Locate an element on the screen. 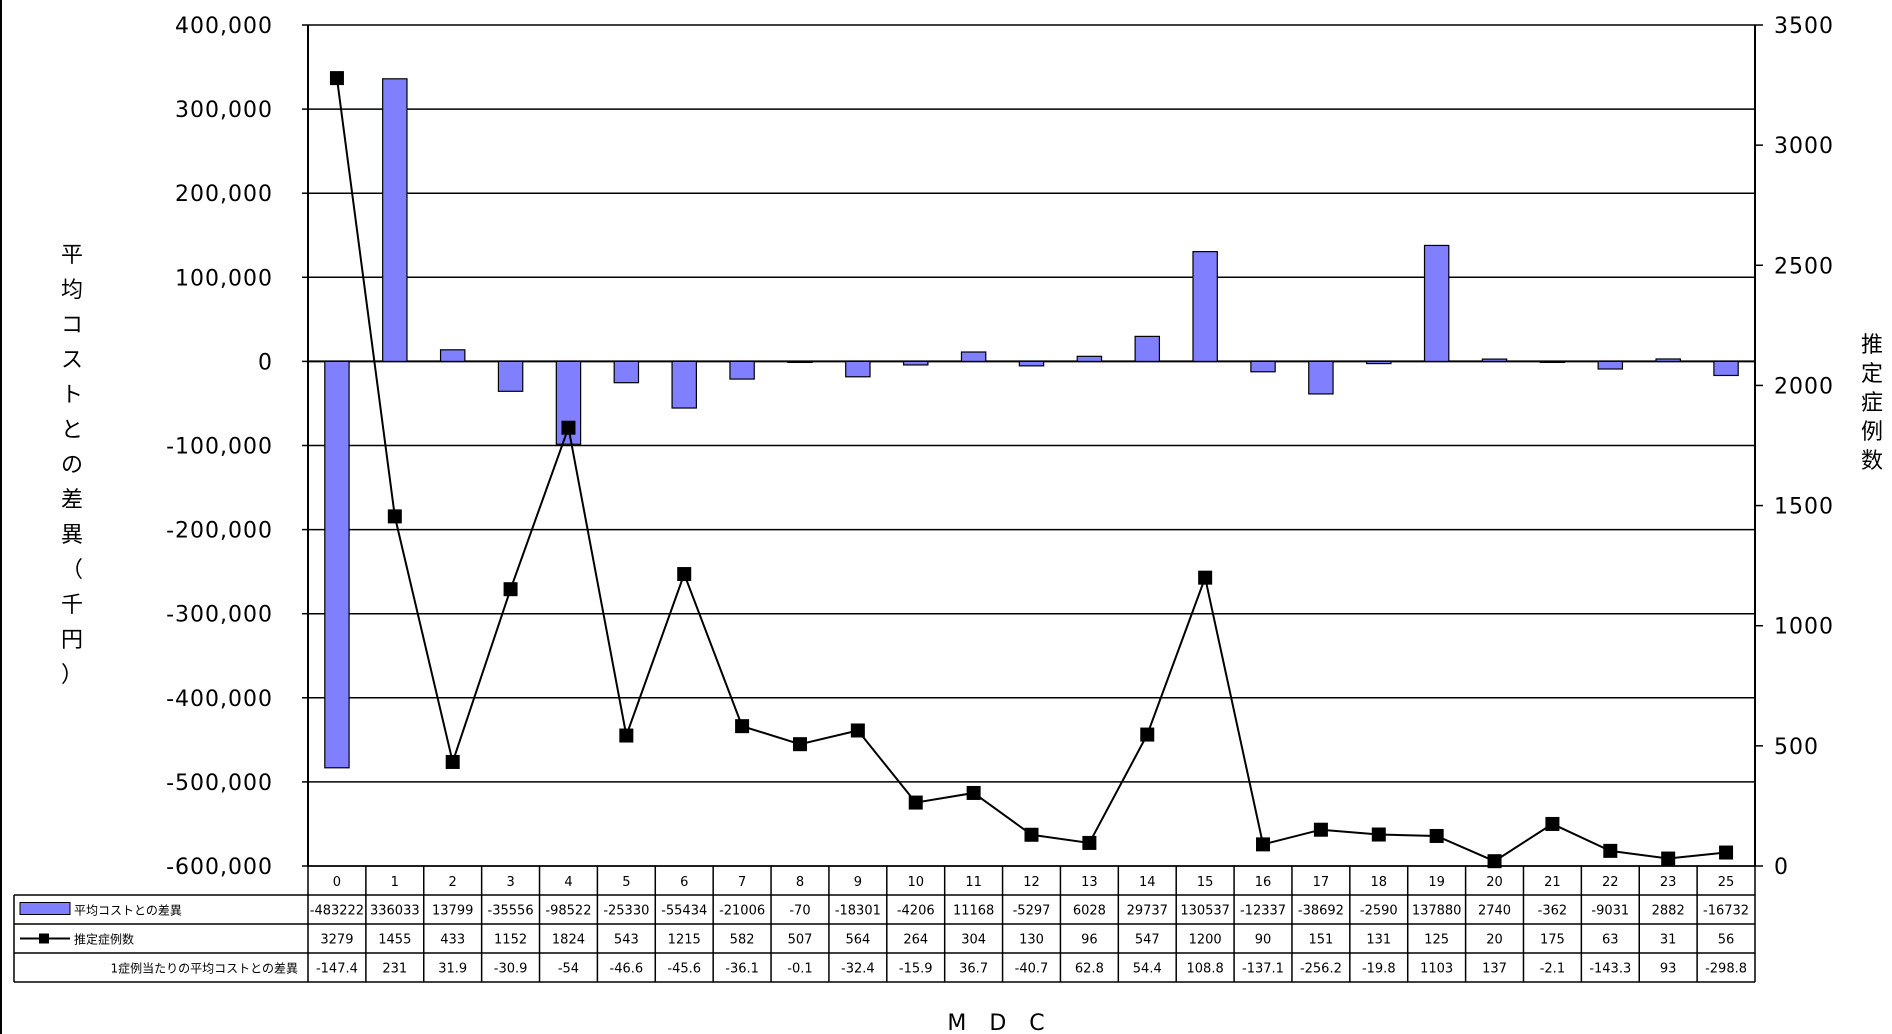 The image size is (1892, 1034). left-tick-label: -200,000 is located at coordinates (219, 531).